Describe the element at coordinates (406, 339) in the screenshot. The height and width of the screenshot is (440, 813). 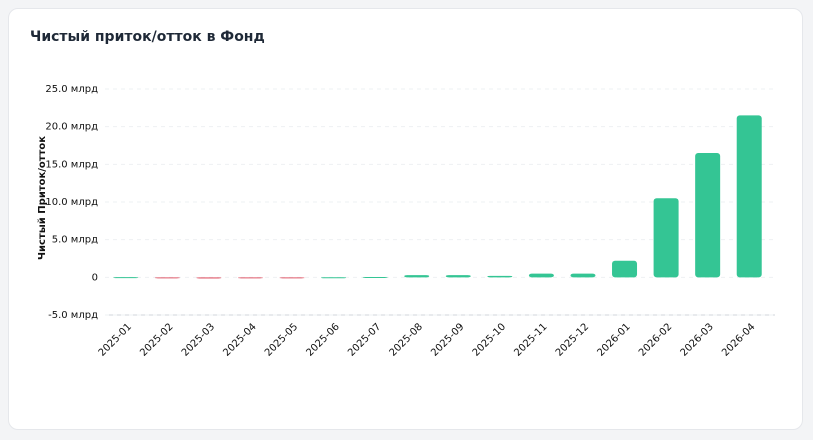
I see `x-tick-label: 2025-08` at that location.